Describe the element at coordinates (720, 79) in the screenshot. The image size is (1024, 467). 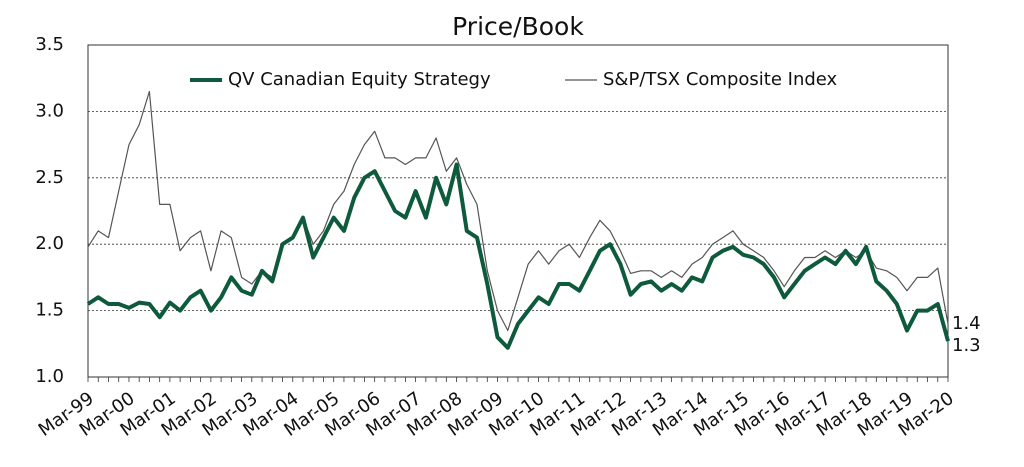
I see `legend-label: S&P/TSX Composite Index` at that location.